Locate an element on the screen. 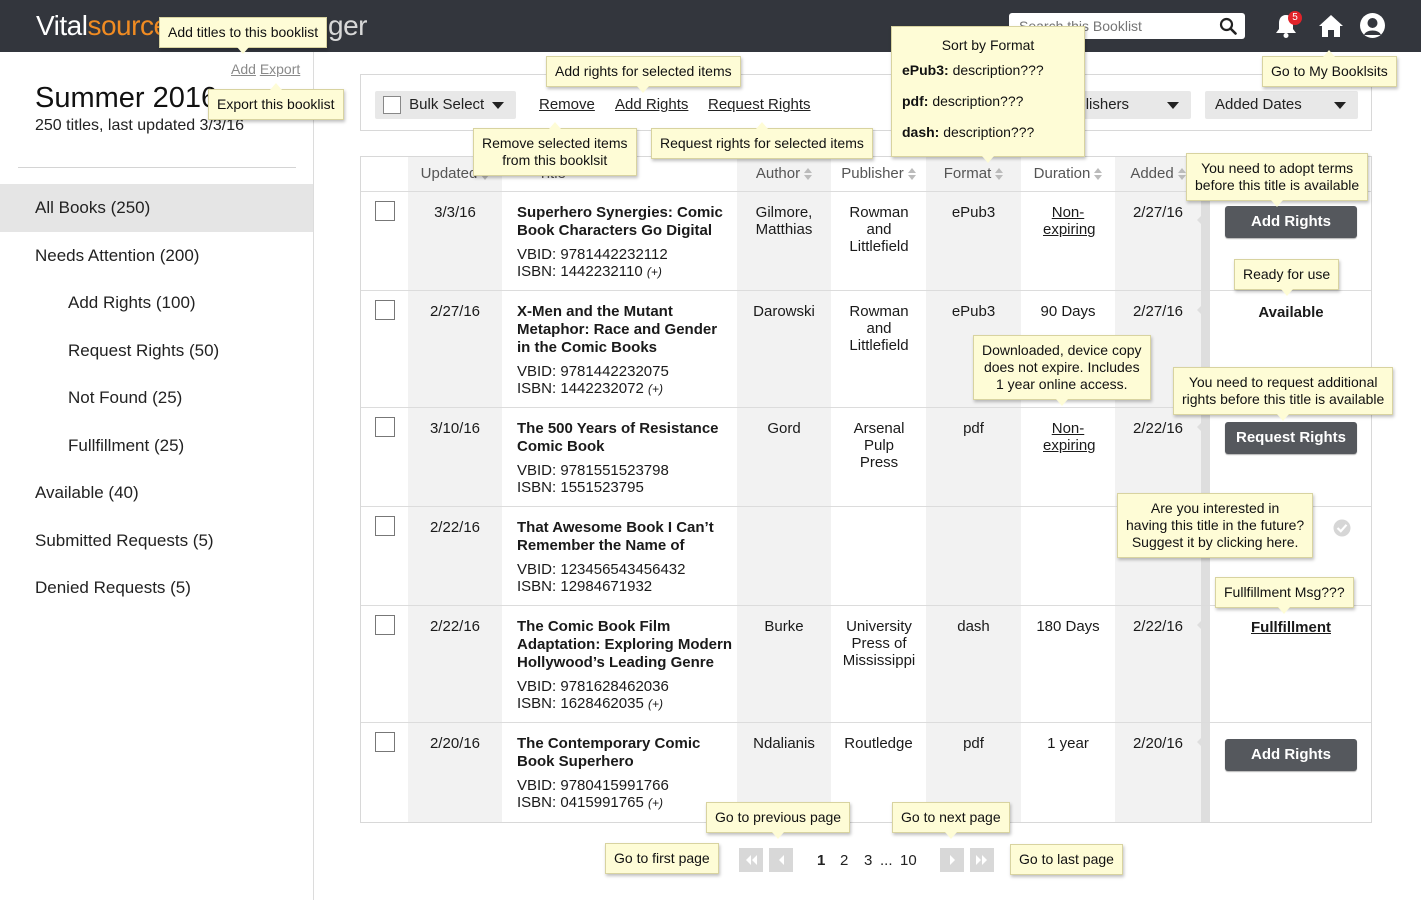  previous-page-button is located at coordinates (781, 860).